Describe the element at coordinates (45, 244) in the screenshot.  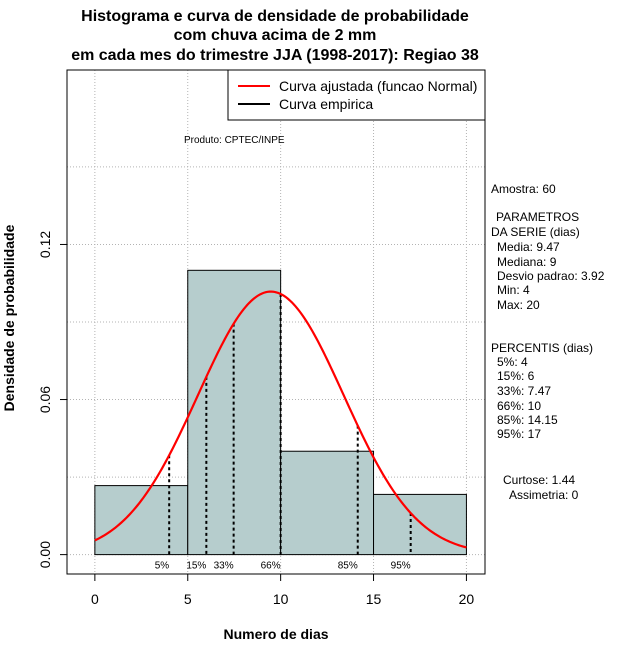
I see `y-tick-label: 0.12` at that location.